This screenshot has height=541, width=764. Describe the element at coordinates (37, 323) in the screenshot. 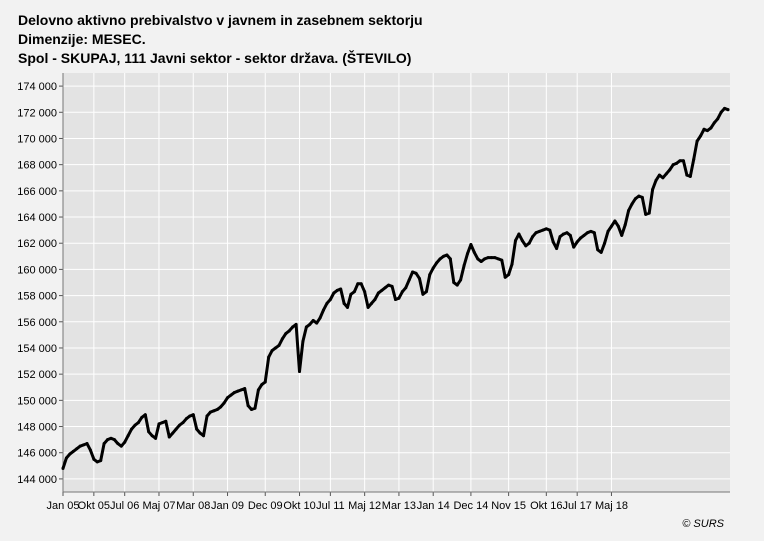

I see `y-tick-label: 156 000` at that location.